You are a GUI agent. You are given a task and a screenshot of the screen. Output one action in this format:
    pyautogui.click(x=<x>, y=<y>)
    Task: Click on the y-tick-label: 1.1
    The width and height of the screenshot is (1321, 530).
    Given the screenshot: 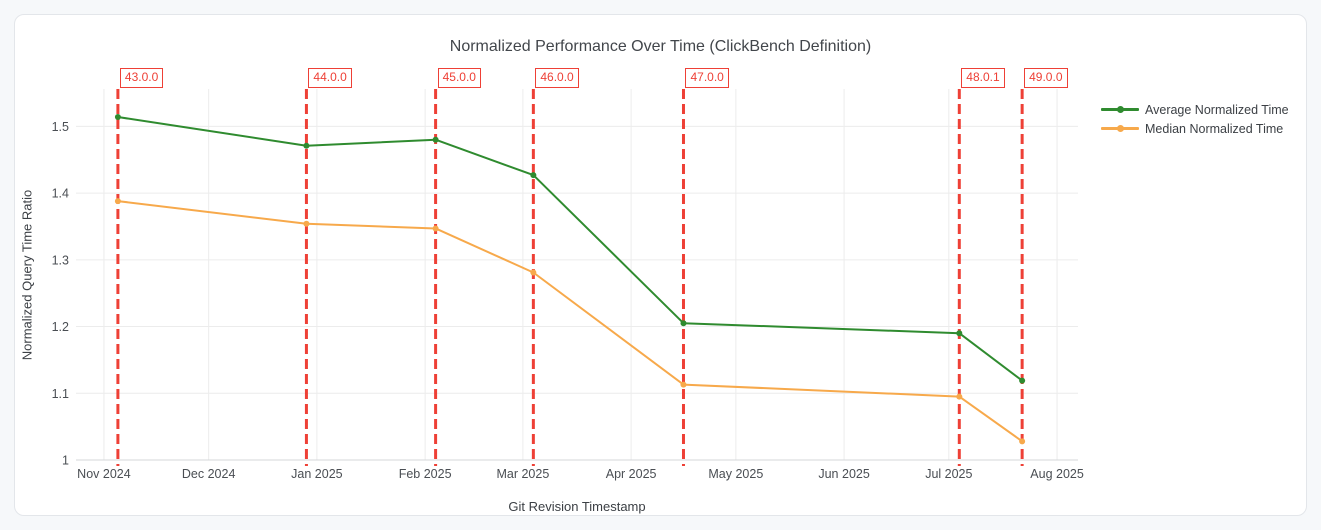 What is the action you would take?
    pyautogui.click(x=60, y=394)
    